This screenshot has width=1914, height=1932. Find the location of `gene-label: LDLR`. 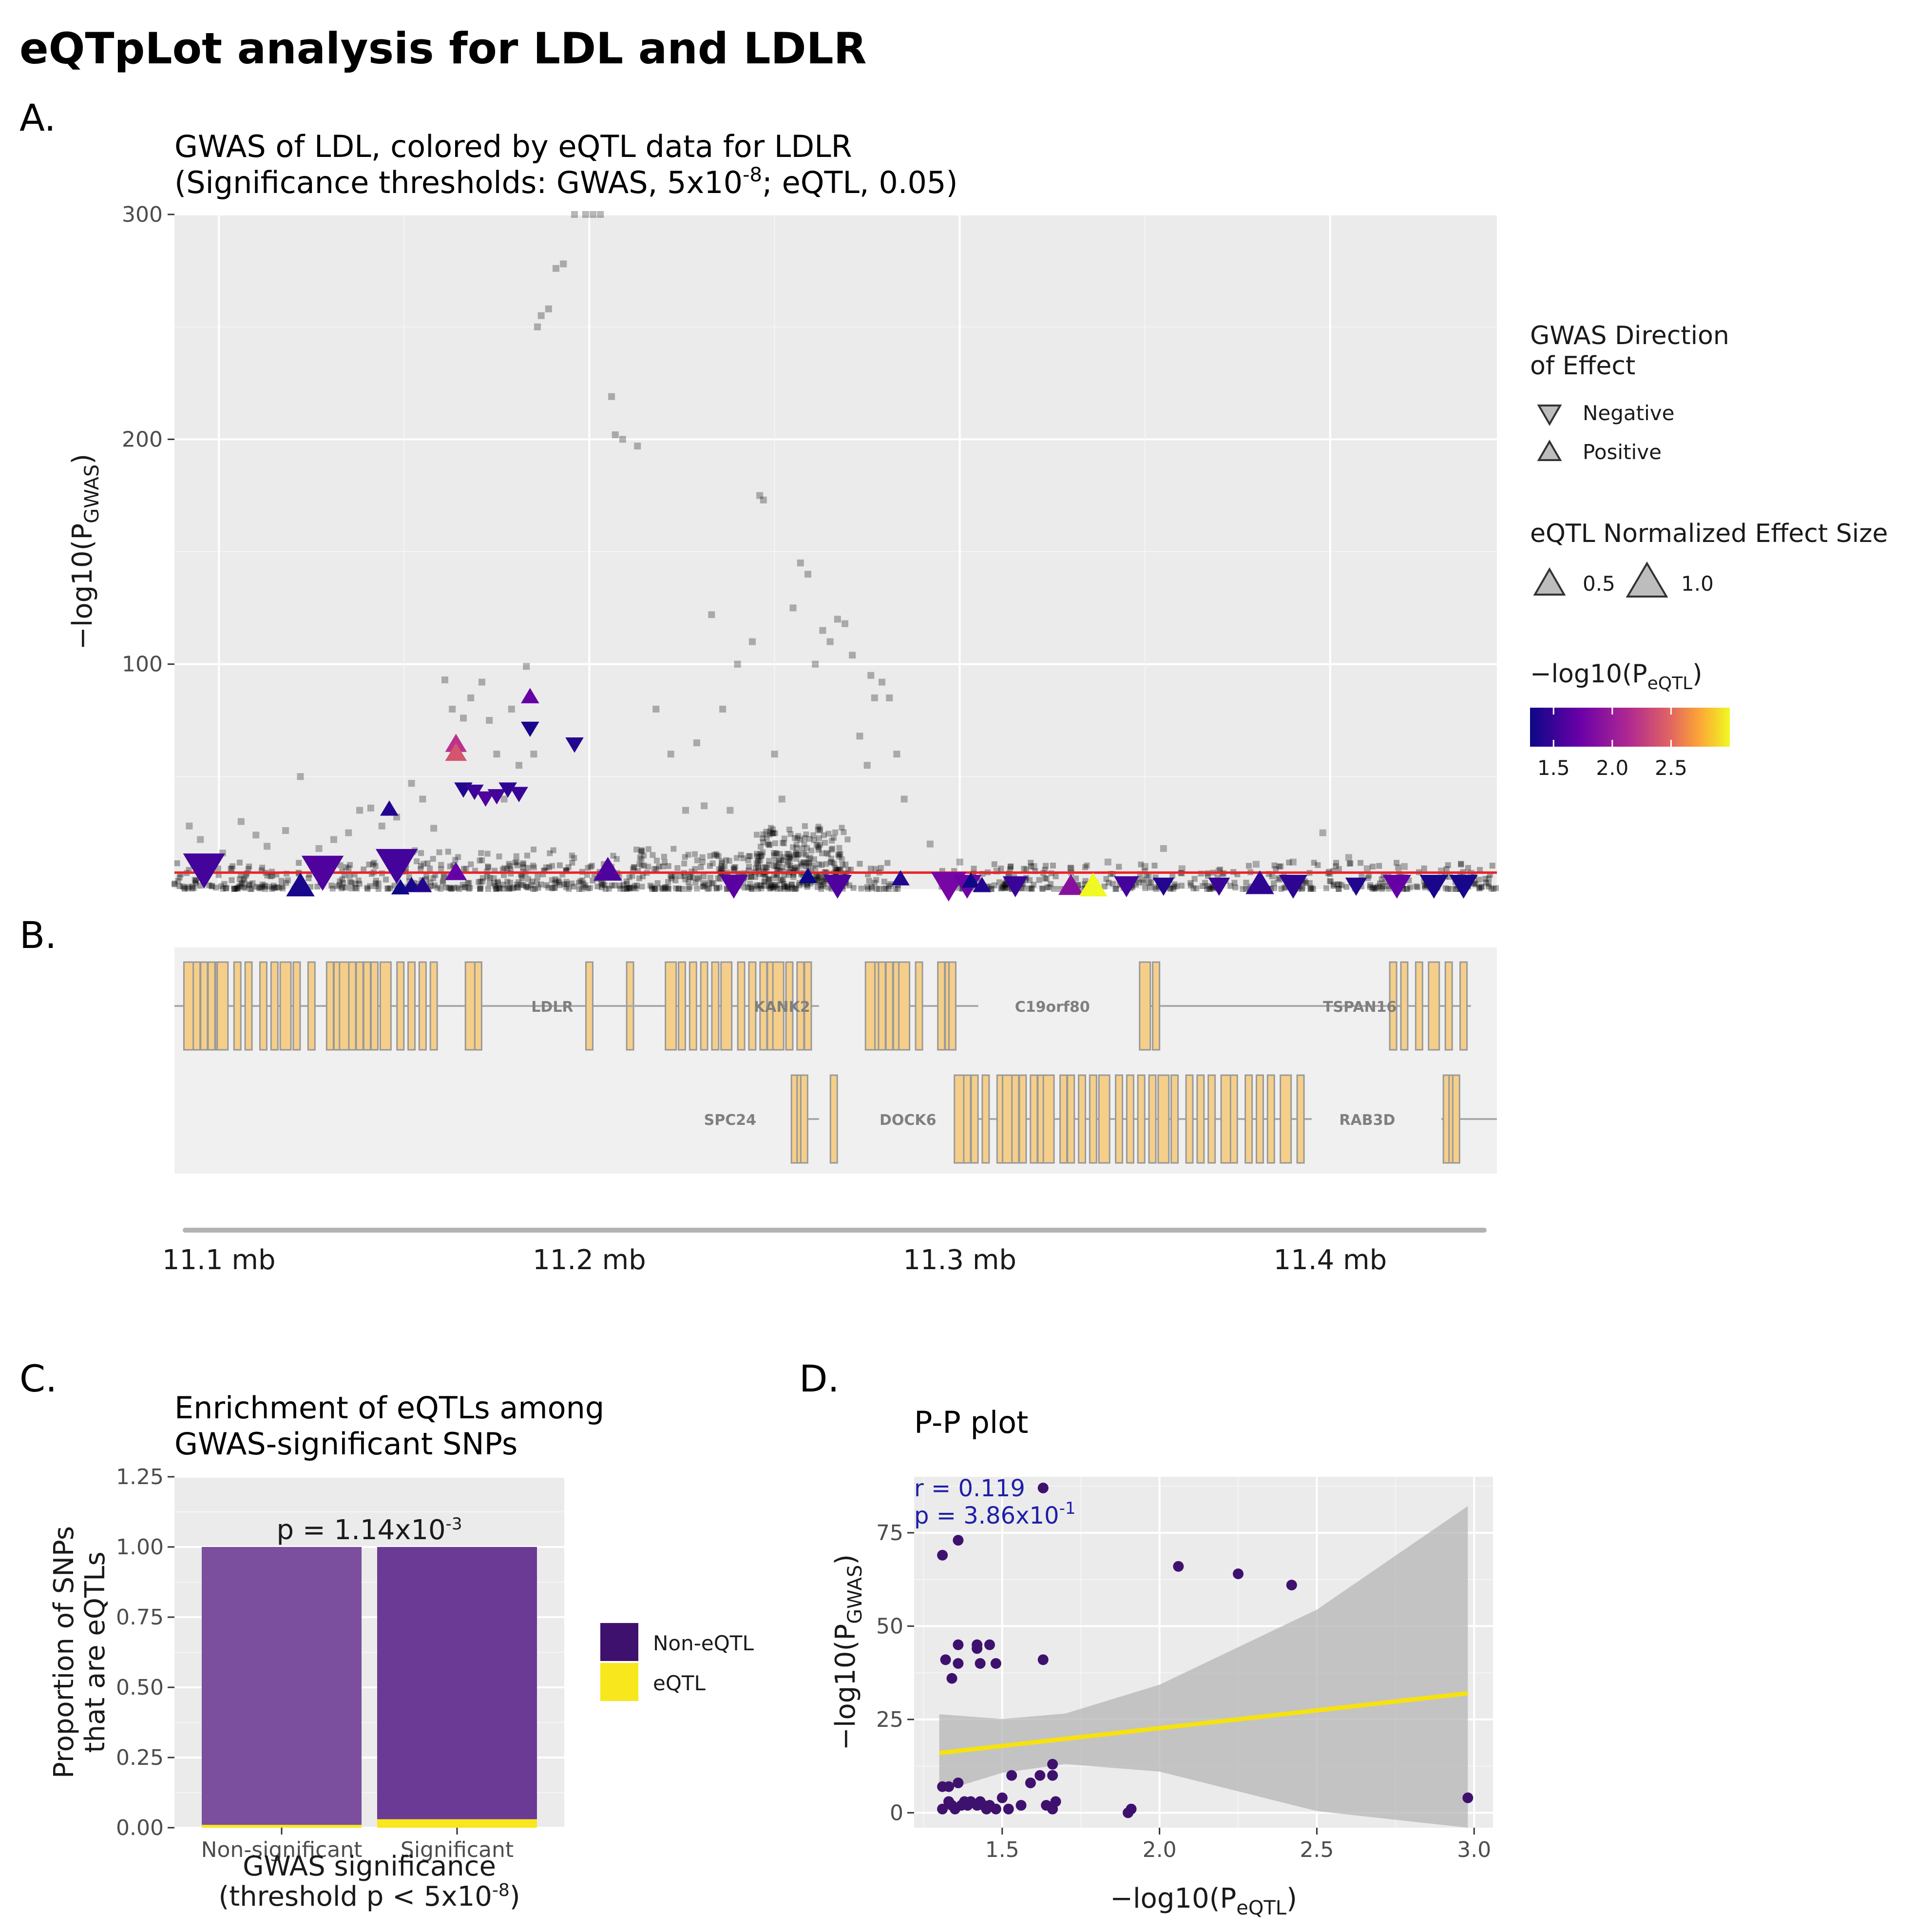

gene-label: LDLR is located at coordinates (552, 1007).